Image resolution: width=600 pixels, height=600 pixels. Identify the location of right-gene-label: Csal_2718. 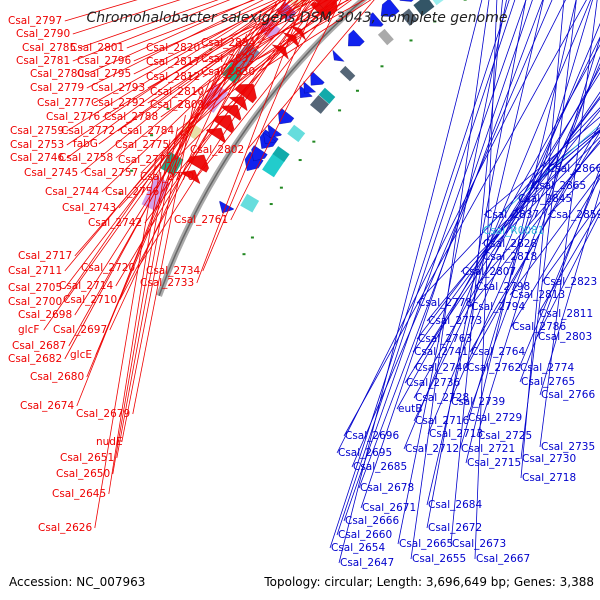
(549, 478).